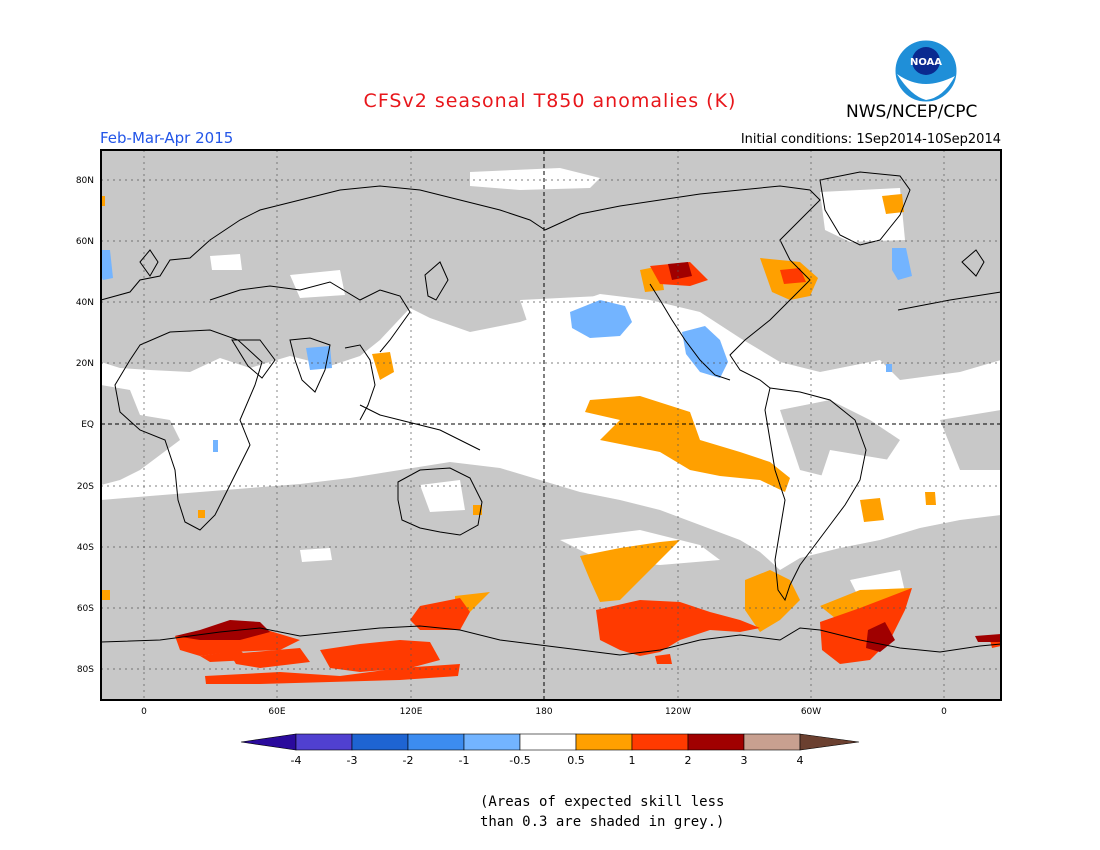 The height and width of the screenshot is (850, 1100). Describe the element at coordinates (87, 425) in the screenshot. I see `lat-label: EQ` at that location.